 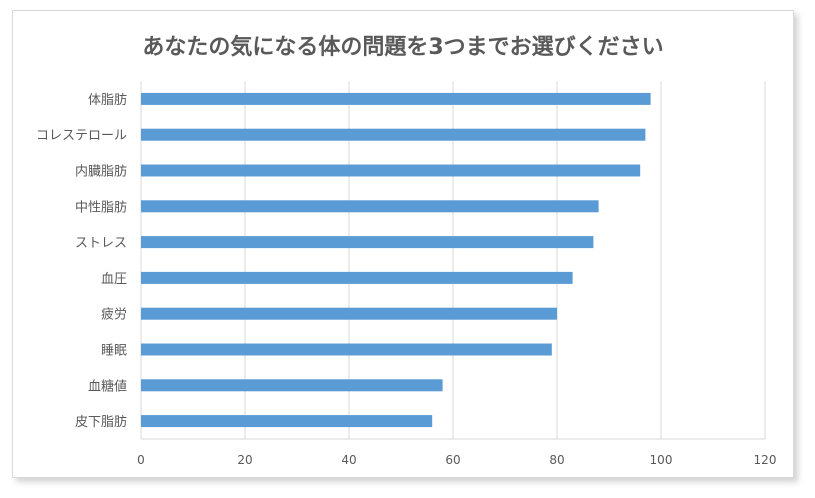 I want to click on category-label-7: 疲労, so click(x=114, y=315).